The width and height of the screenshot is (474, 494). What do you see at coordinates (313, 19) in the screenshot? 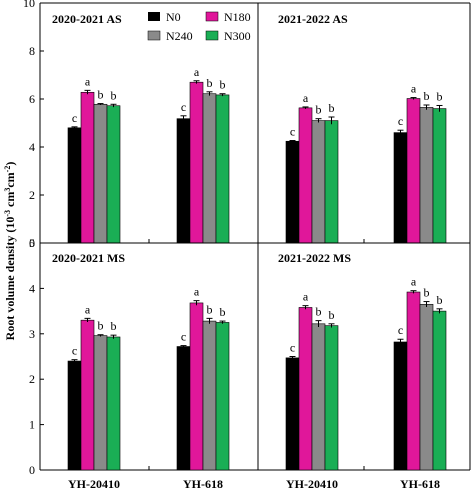
I see `panel-title-top-right: 2021-2022 AS` at bounding box center [313, 19].